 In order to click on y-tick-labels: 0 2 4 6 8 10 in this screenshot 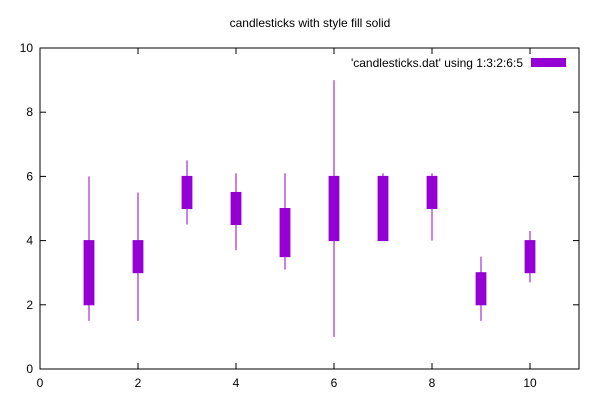, I will do `click(27, 208)`.